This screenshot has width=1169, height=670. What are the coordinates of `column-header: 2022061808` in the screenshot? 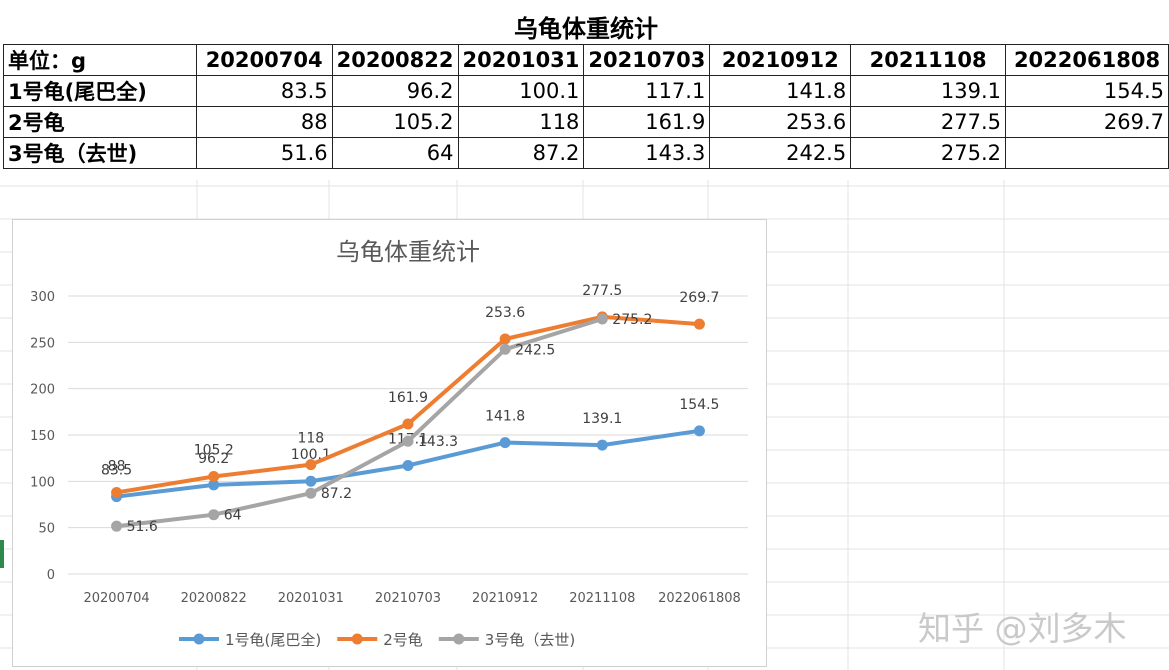 It's located at (1087, 60).